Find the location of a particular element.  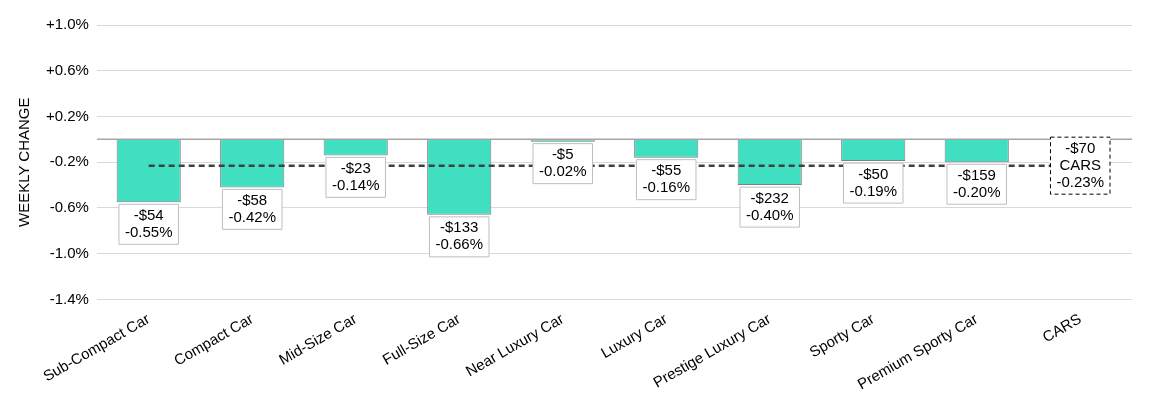

data-label: -$5 -0.02% is located at coordinates (562, 162).